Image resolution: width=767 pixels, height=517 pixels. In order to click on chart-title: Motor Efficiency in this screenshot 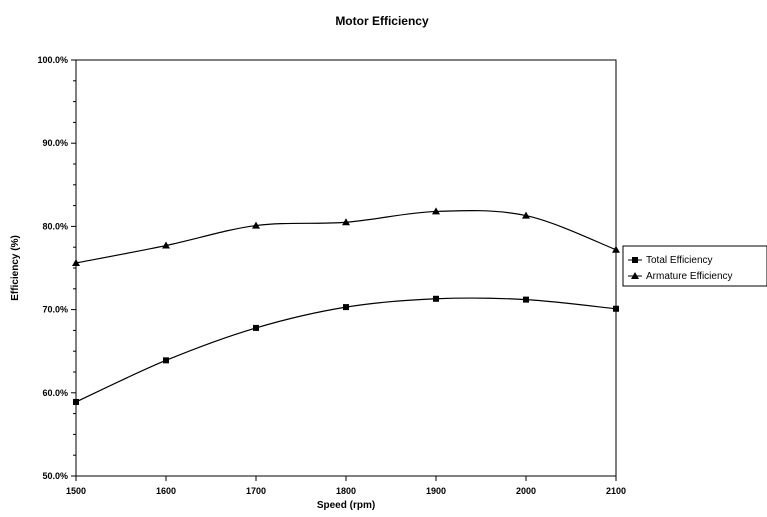, I will do `click(382, 21)`.